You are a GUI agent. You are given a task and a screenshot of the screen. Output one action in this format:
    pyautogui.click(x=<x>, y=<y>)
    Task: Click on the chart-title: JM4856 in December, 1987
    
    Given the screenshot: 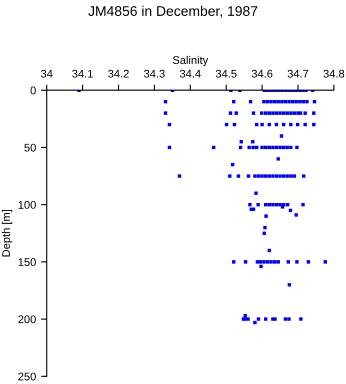 What is the action you would take?
    pyautogui.click(x=173, y=12)
    